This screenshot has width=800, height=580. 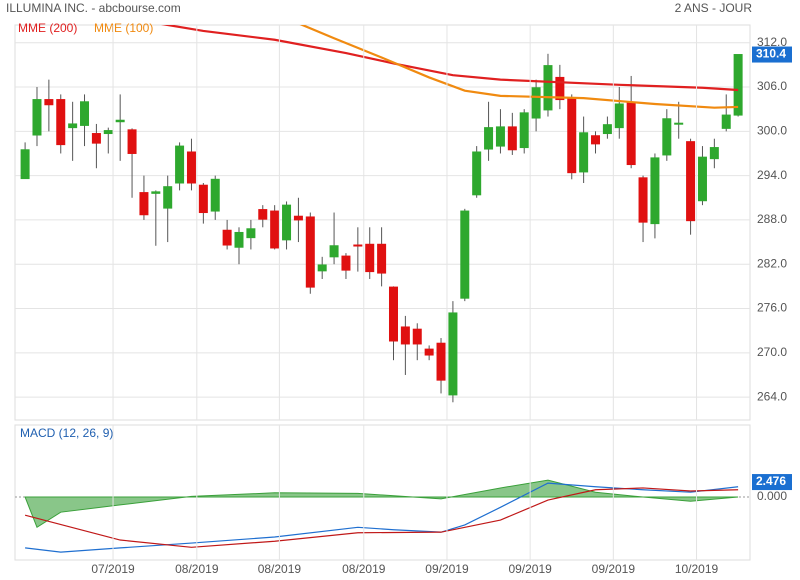 I want to click on y-tick-label: 0.000, so click(x=772, y=496).